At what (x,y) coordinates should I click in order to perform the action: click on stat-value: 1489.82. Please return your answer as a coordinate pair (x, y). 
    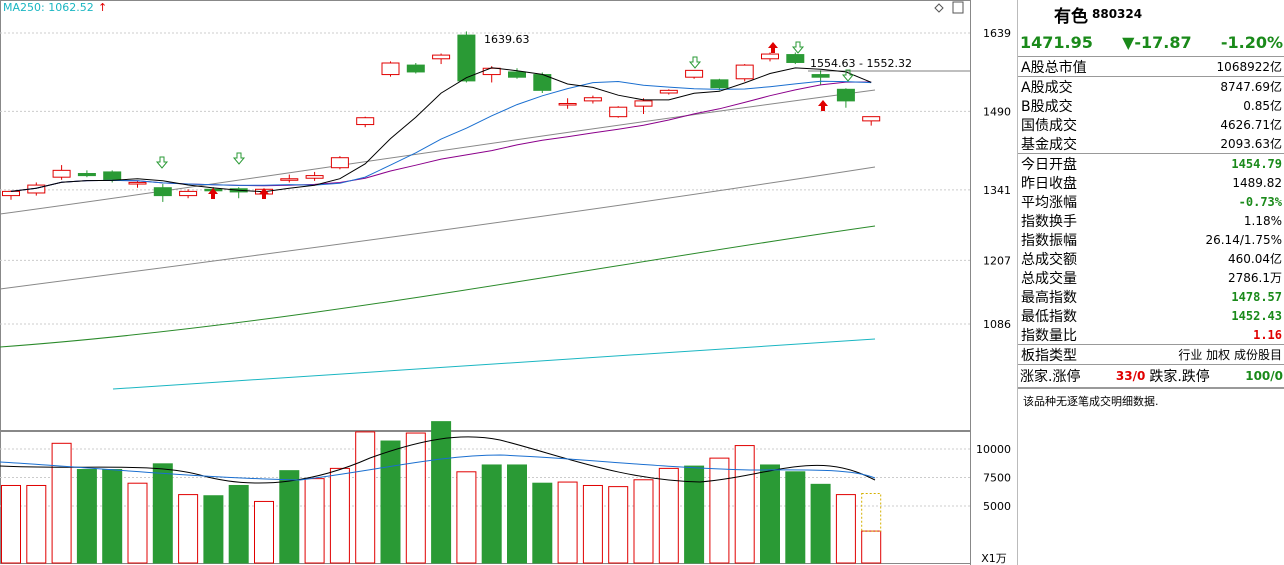
    Looking at the image, I should click on (1257, 182).